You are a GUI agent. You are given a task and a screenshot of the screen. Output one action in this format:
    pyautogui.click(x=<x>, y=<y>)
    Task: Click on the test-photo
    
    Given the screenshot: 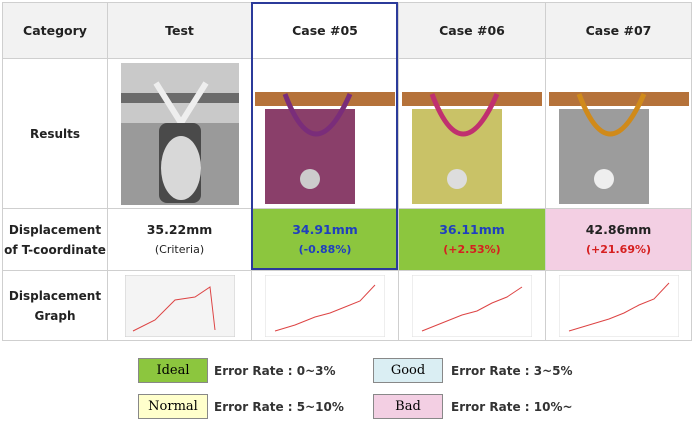 What is the action you would take?
    pyautogui.click(x=179, y=133)
    